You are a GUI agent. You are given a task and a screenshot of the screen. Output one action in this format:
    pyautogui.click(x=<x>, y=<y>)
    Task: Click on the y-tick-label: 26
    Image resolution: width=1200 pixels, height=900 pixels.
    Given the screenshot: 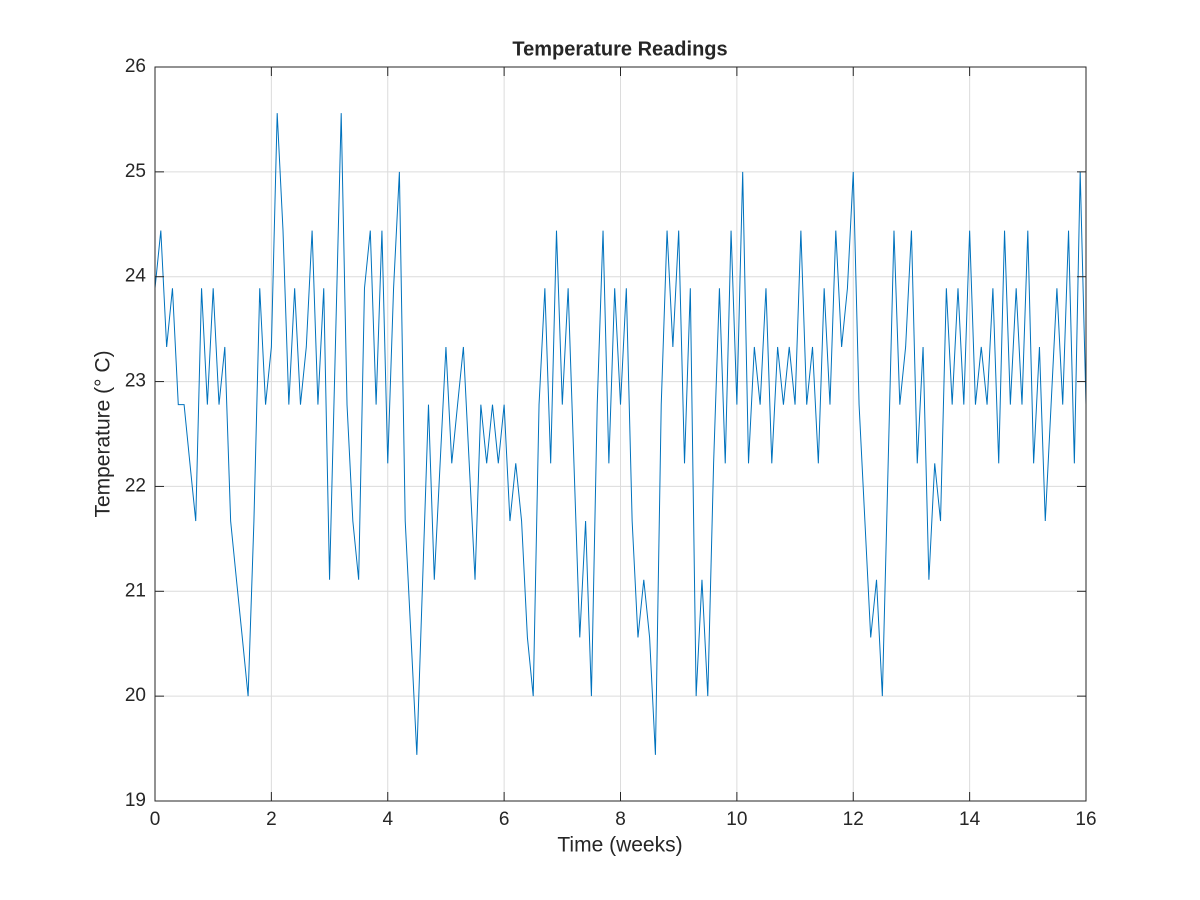 What is the action you would take?
    pyautogui.click(x=135, y=66)
    